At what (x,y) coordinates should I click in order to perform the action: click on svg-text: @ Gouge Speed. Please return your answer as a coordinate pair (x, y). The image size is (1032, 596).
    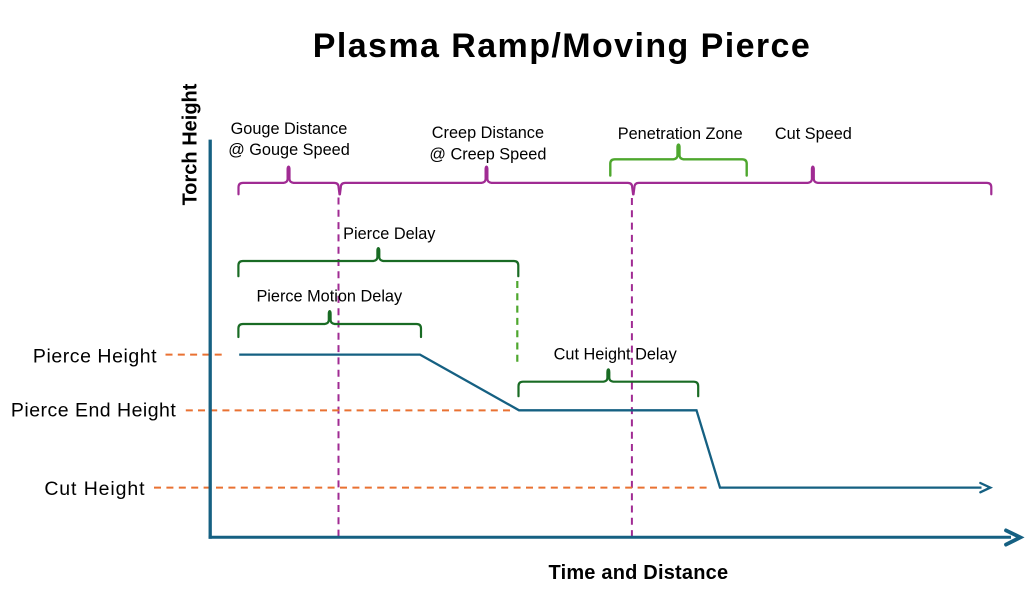
    Looking at the image, I should click on (289, 150).